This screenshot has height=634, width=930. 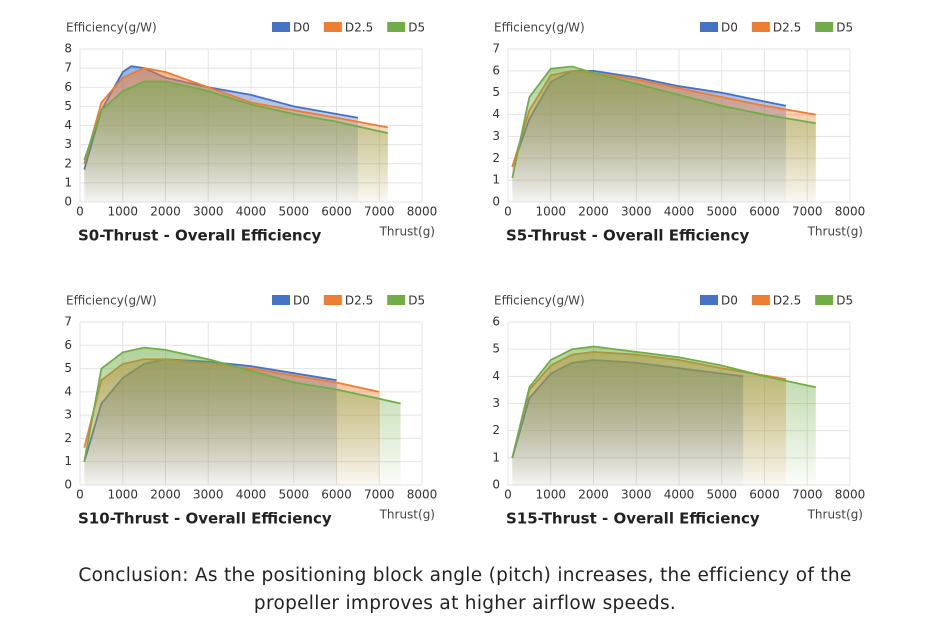 I want to click on y-tick-label: 8, so click(x=68, y=49).